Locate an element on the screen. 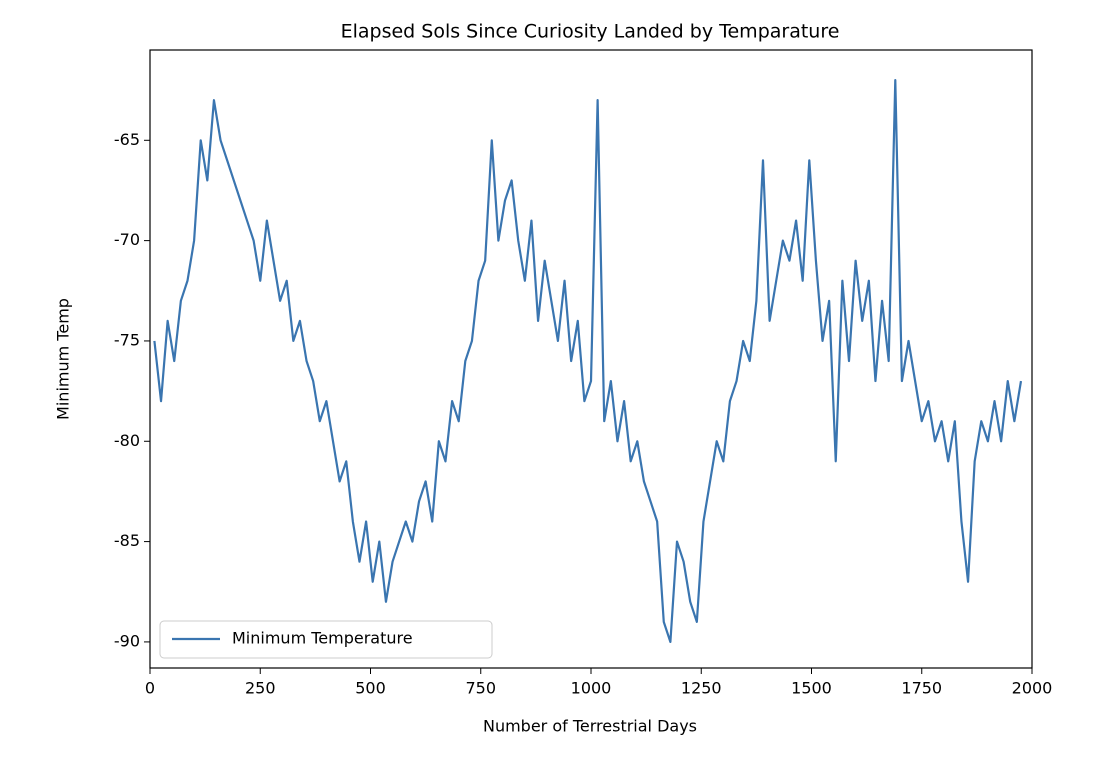  x-tick-label: 1250 is located at coordinates (701, 688).